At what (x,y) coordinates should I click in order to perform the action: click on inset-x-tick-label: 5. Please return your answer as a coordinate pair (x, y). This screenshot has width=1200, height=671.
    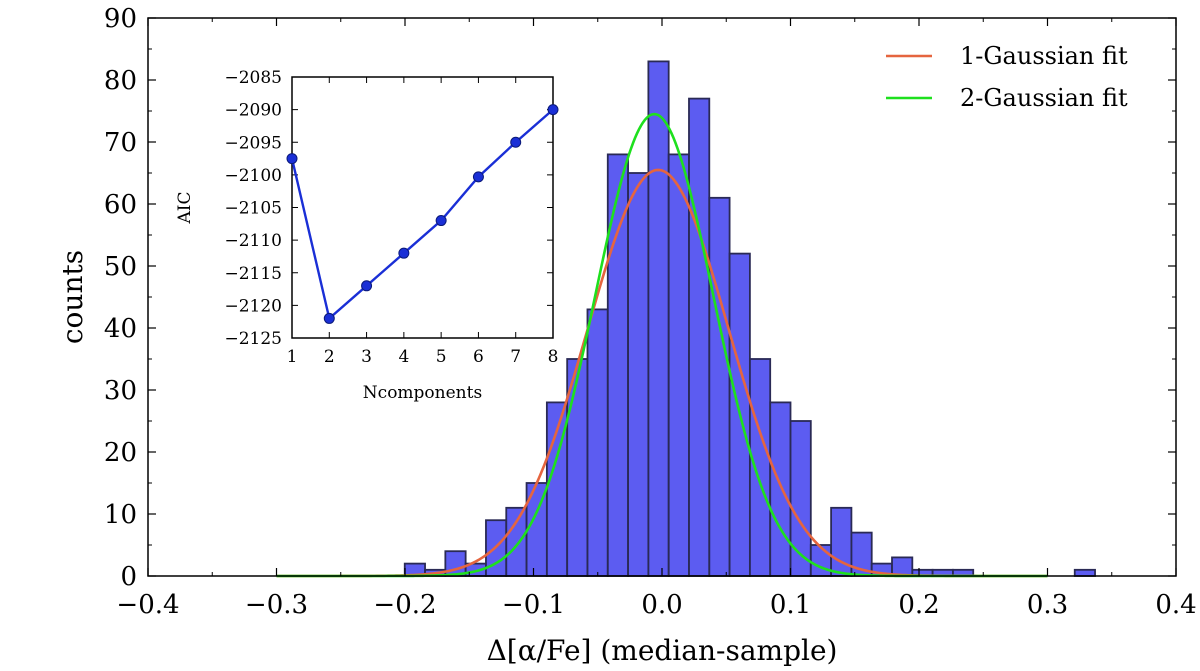
    Looking at the image, I should click on (441, 357).